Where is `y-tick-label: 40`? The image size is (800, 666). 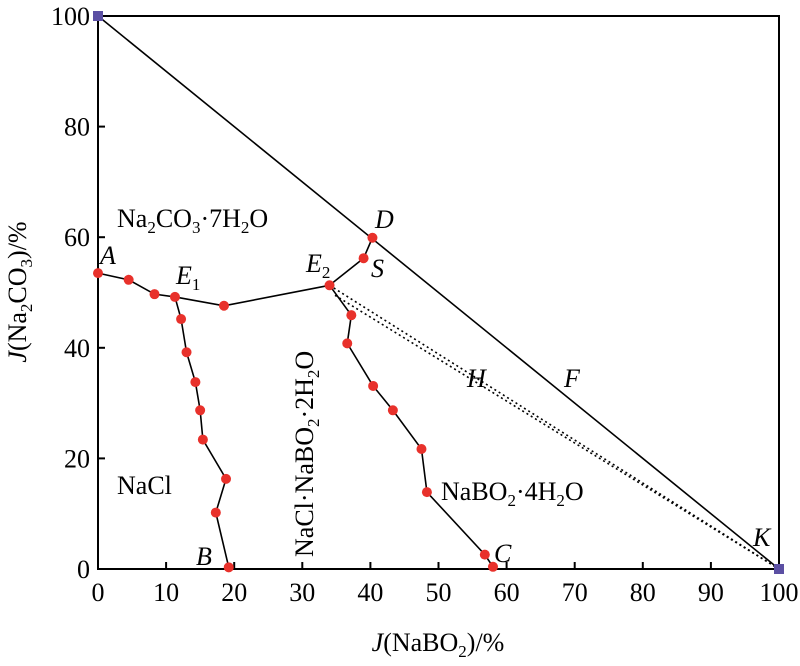 y-tick-label: 40 is located at coordinates (77, 348).